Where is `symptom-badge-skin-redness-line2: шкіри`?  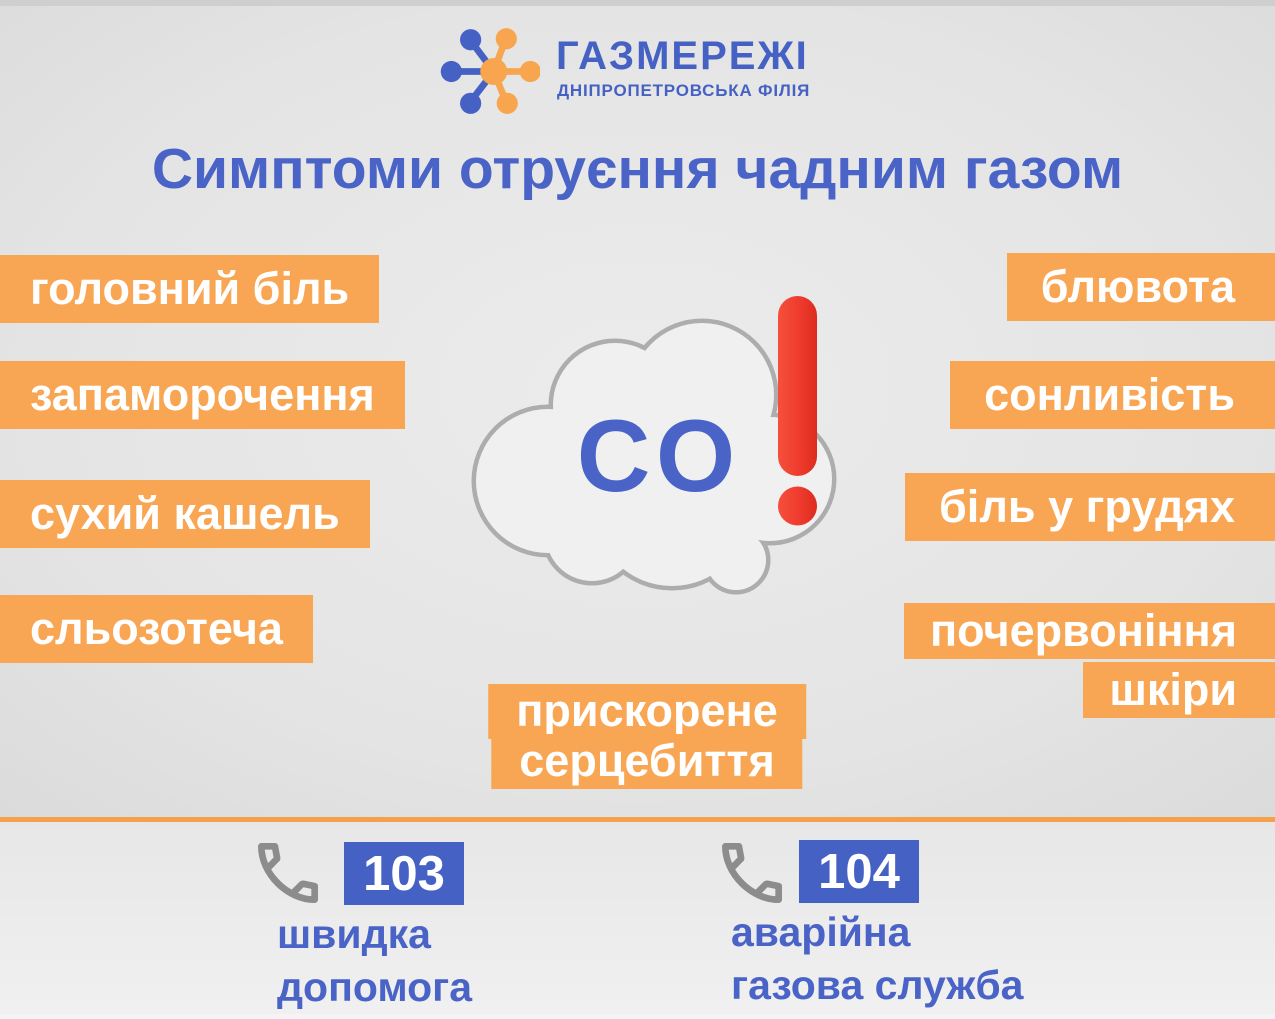 symptom-badge-skin-redness-line2: шкіри is located at coordinates (1179, 690).